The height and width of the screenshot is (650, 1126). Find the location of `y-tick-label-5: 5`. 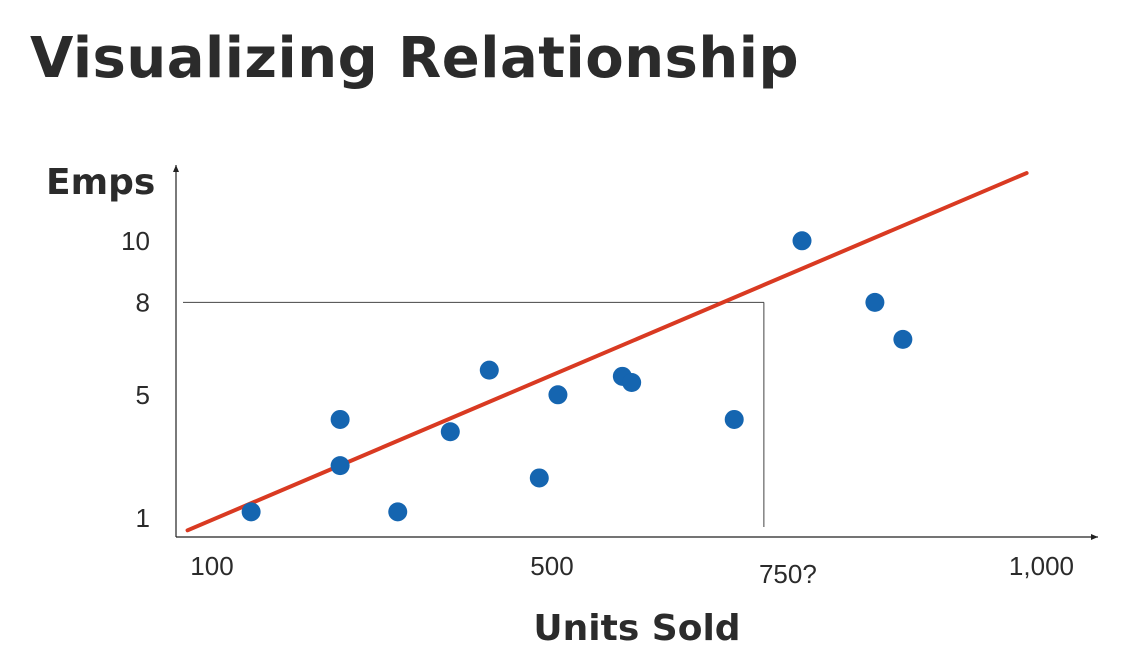

y-tick-label-5: 5 is located at coordinates (143, 395).